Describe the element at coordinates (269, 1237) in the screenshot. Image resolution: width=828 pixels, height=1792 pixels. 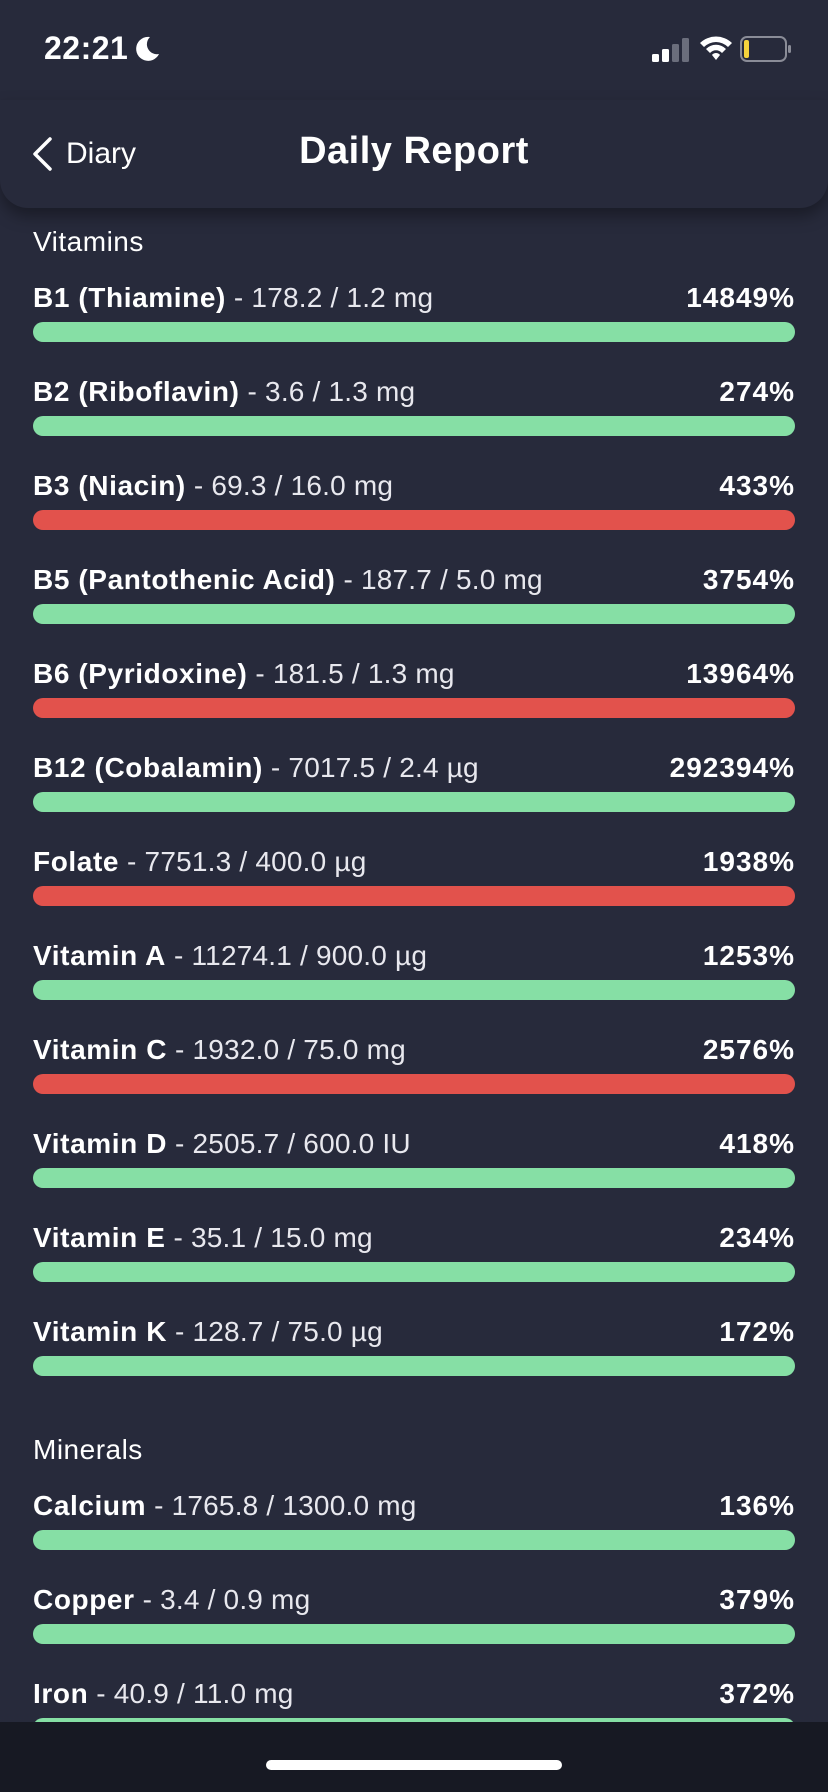
I see `nutrient-amount: - 35.1 / 15.0 mg` at that location.